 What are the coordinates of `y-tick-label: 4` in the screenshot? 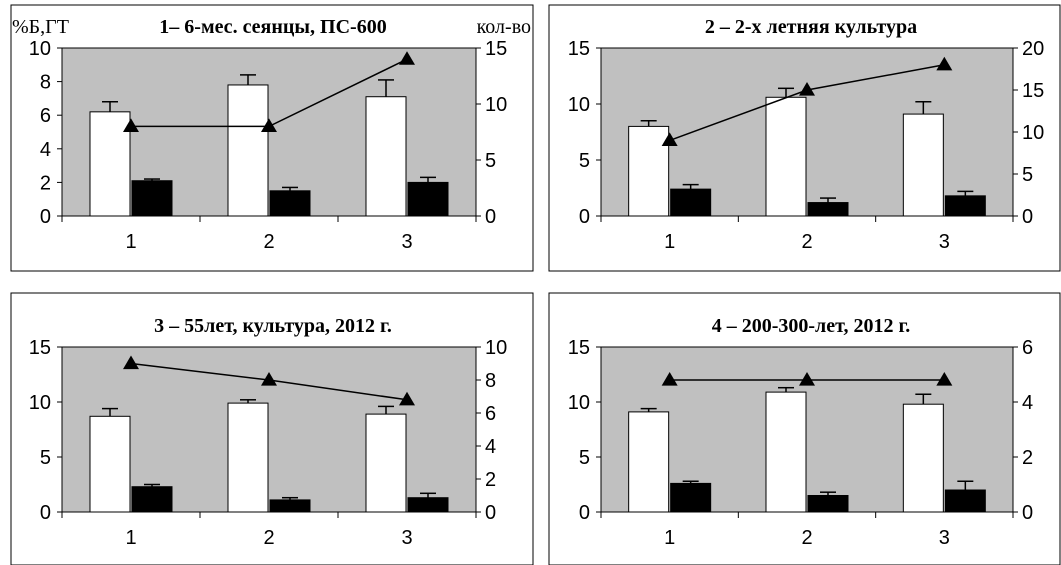 It's located at (45, 150).